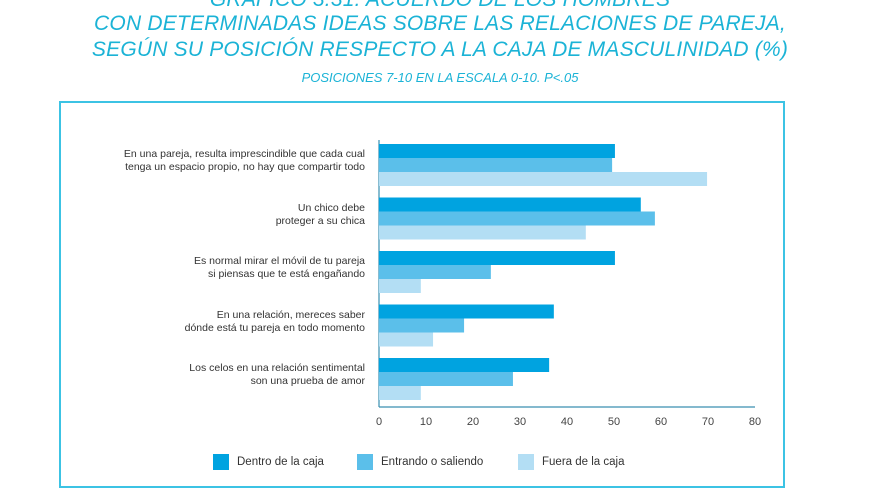 This screenshot has height=495, width=880. What do you see at coordinates (473, 422) in the screenshot?
I see `x-tick-label: 20` at bounding box center [473, 422].